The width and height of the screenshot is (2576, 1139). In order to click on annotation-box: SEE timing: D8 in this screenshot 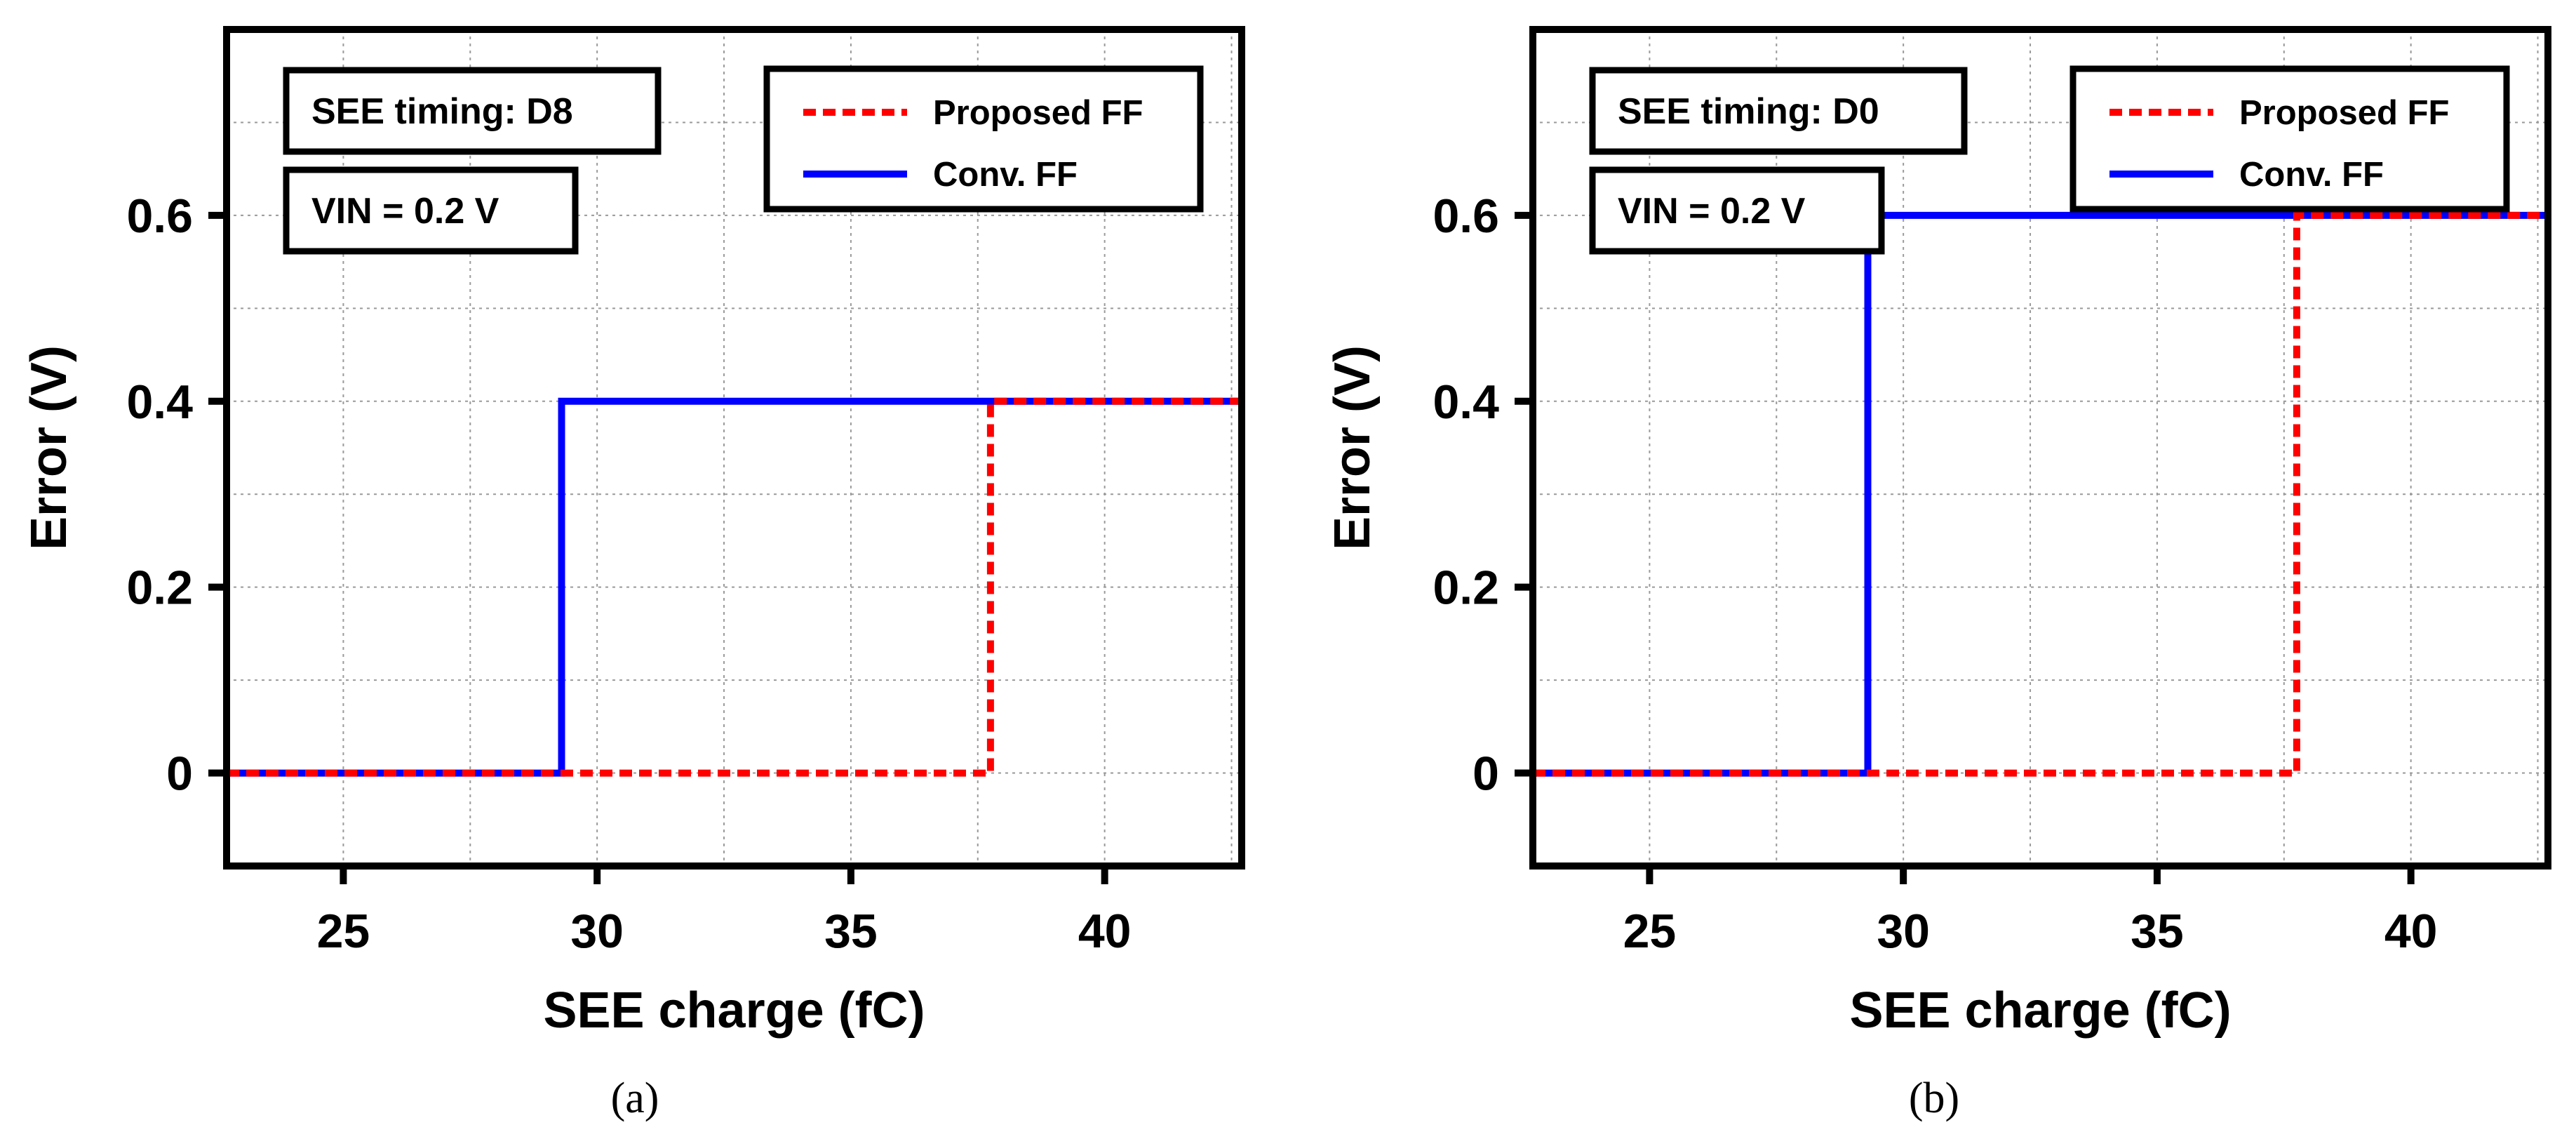, I will do `click(473, 111)`.